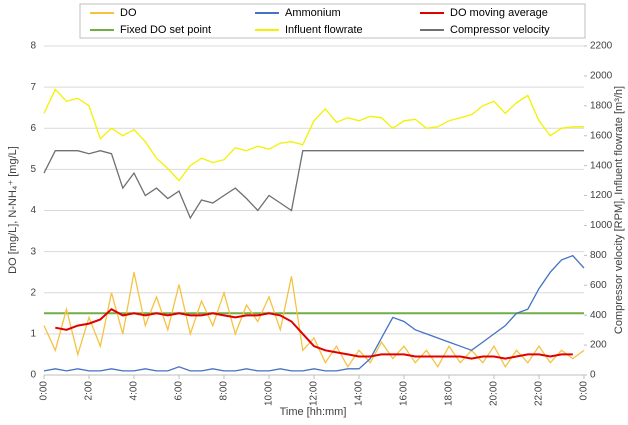  Describe the element at coordinates (539, 393) in the screenshot. I see `x-tick-label: 22:00` at that location.